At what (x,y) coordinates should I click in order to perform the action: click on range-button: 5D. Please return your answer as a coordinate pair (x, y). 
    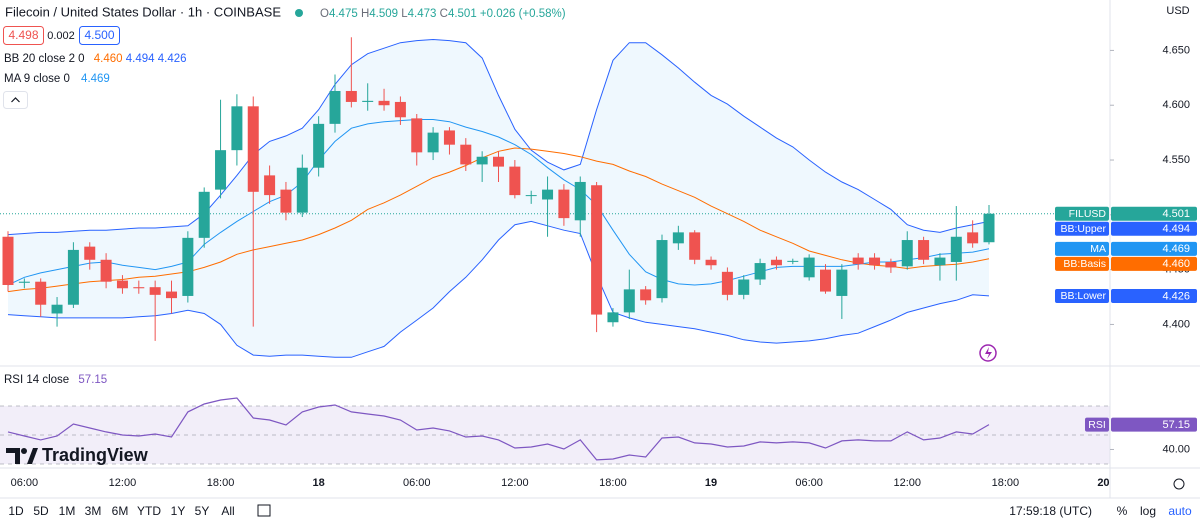
    Looking at the image, I should click on (41, 511).